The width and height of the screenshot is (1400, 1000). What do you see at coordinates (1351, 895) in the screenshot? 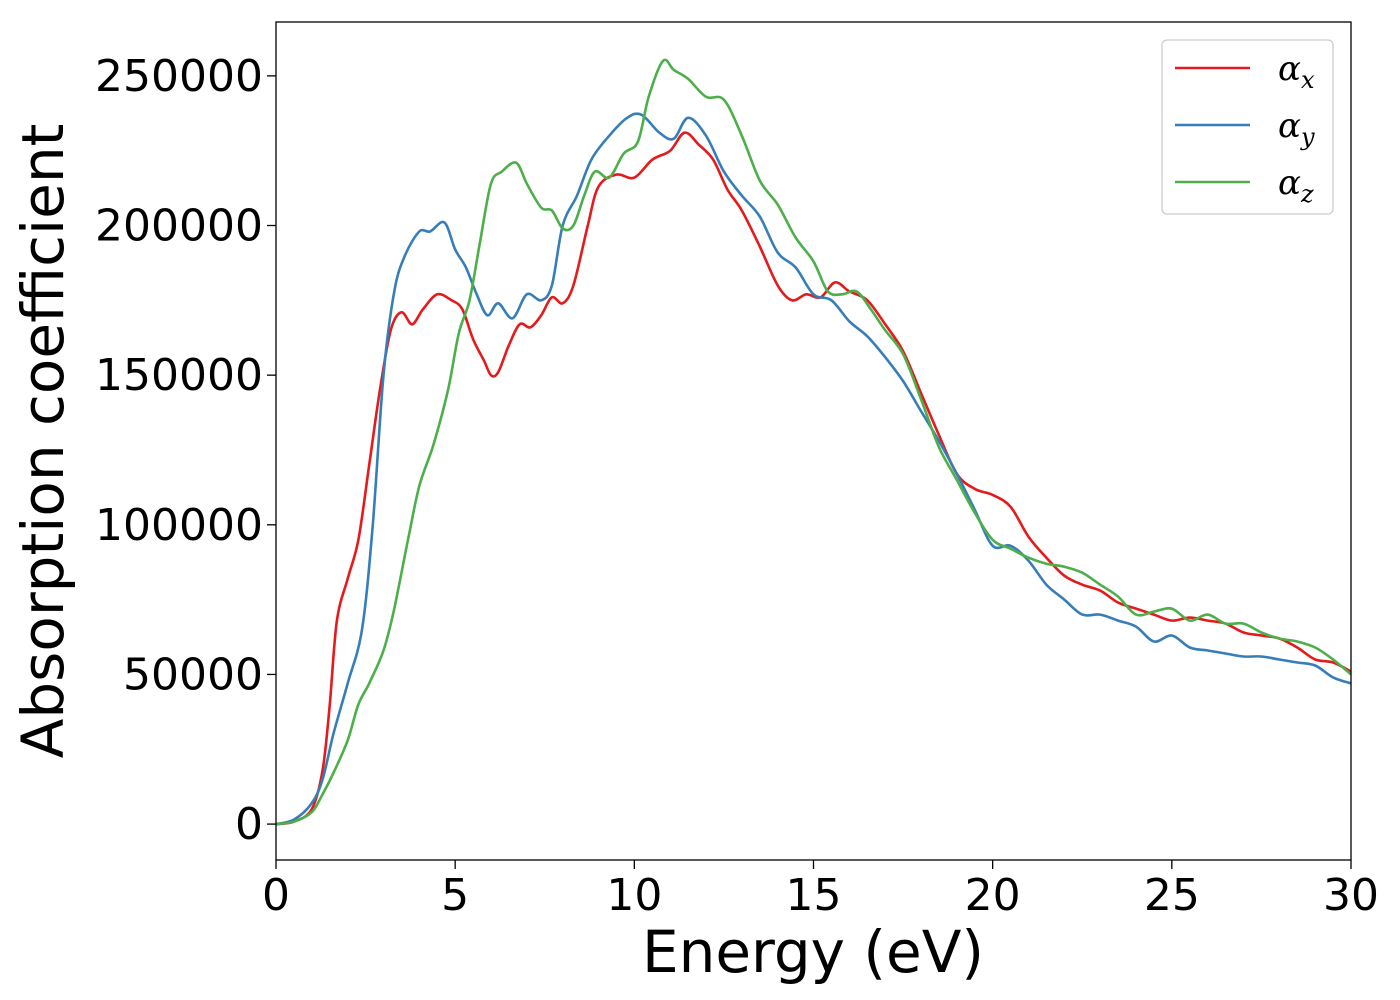
I see `x-tick-label: 30` at bounding box center [1351, 895].